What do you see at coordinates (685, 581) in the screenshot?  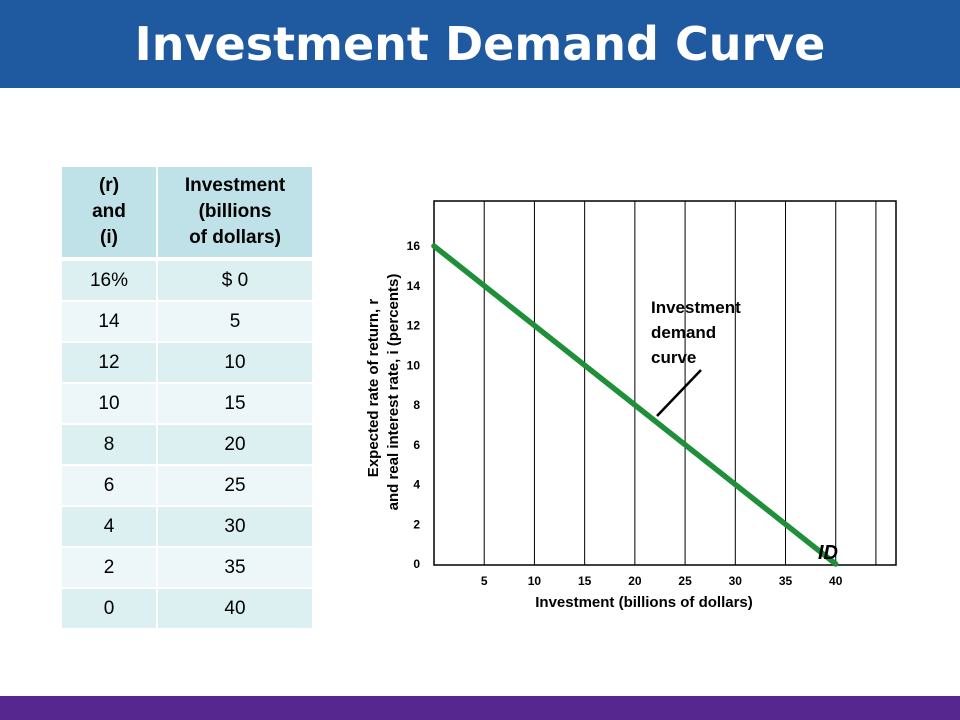 I see `x-tick-label: 25` at bounding box center [685, 581].